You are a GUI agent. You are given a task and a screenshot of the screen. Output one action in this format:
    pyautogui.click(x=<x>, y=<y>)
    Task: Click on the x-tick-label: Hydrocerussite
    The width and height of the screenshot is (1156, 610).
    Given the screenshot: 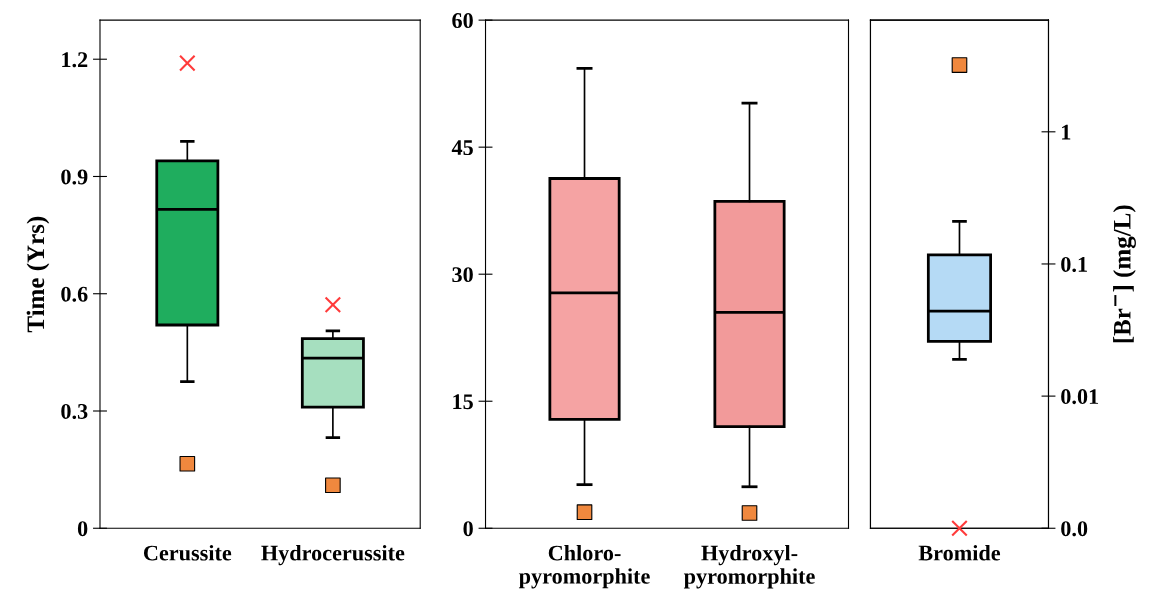 What is the action you would take?
    pyautogui.click(x=333, y=555)
    